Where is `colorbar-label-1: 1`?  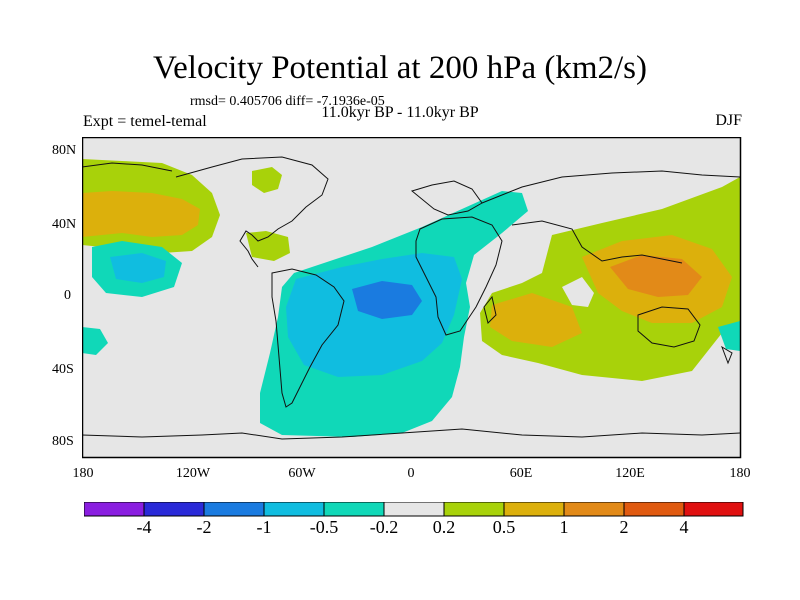
colorbar-label-1: 1 is located at coordinates (564, 527).